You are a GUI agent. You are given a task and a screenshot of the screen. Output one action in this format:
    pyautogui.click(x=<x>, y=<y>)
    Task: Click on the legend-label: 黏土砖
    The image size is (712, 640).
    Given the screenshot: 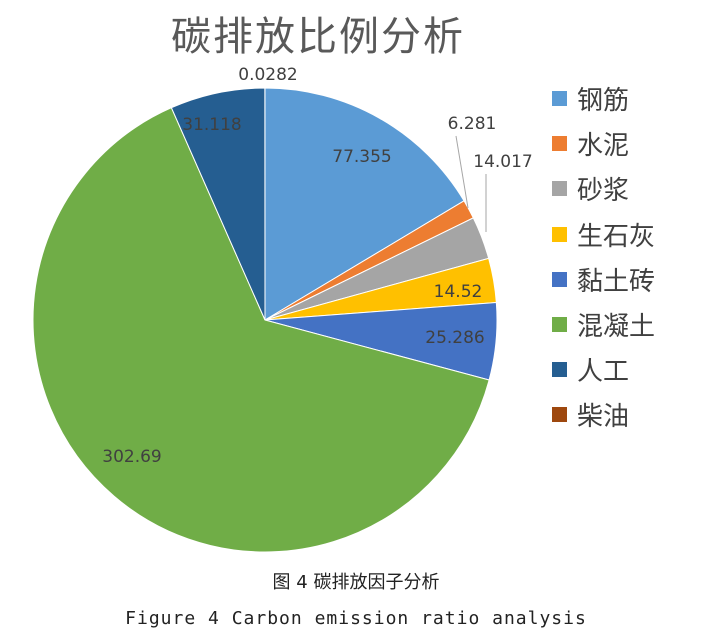 What is the action you would take?
    pyautogui.click(x=616, y=281)
    